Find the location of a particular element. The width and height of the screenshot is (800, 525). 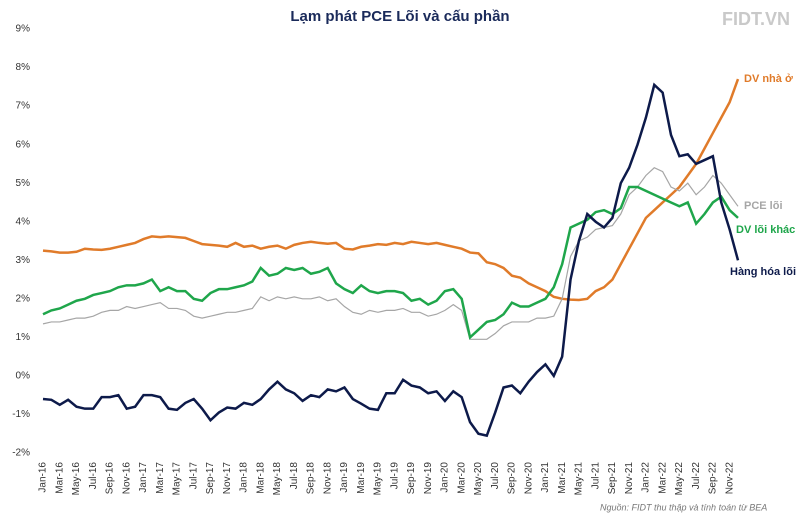

series-label: DV nhà ở is located at coordinates (768, 79).